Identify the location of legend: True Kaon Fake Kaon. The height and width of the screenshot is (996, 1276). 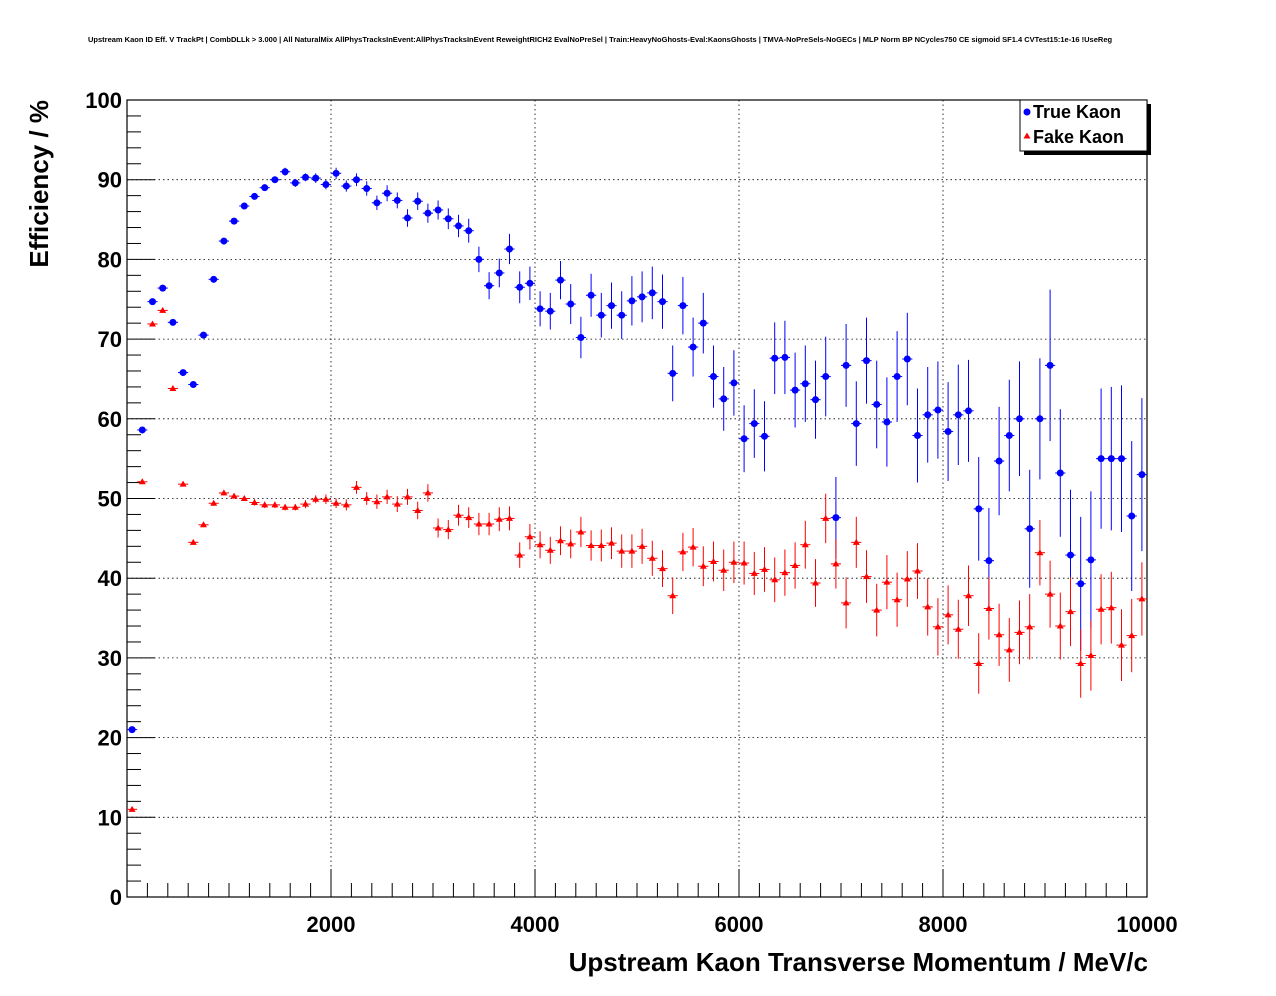
(1085, 127).